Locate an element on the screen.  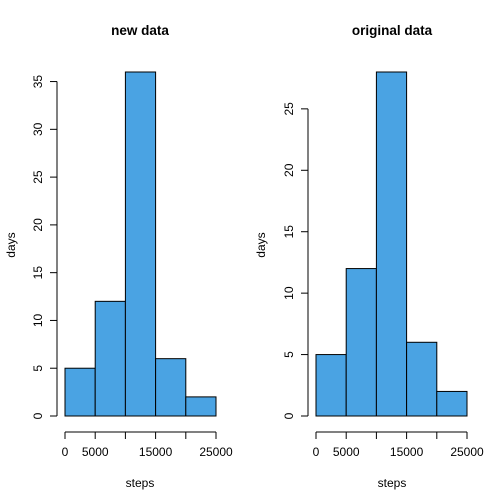
y-tick-label: 35 is located at coordinates (38, 82).